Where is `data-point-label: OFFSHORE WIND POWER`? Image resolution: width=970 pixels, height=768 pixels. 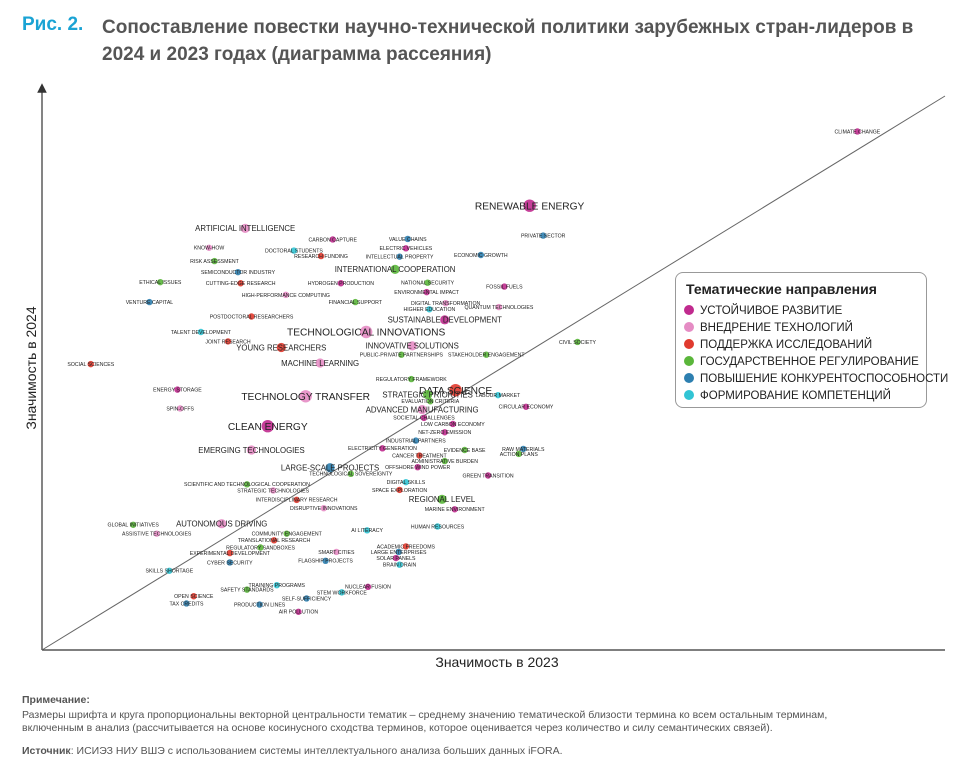
data-point-label: OFFSHORE WIND POWER is located at coordinates (417, 468).